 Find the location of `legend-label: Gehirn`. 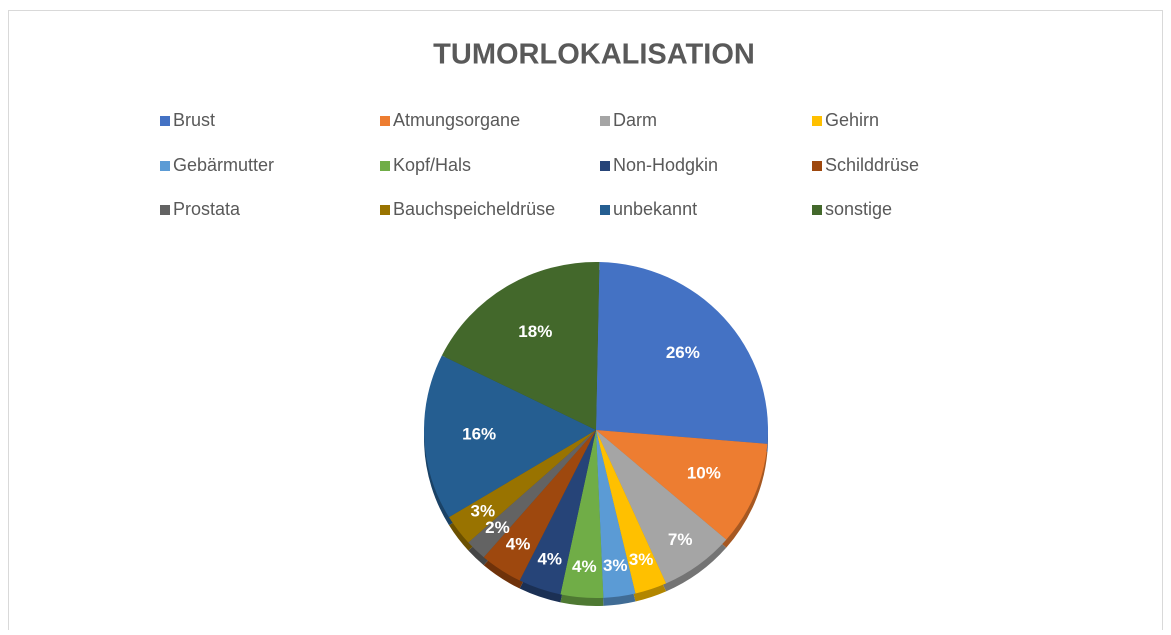

legend-label: Gehirn is located at coordinates (852, 120).